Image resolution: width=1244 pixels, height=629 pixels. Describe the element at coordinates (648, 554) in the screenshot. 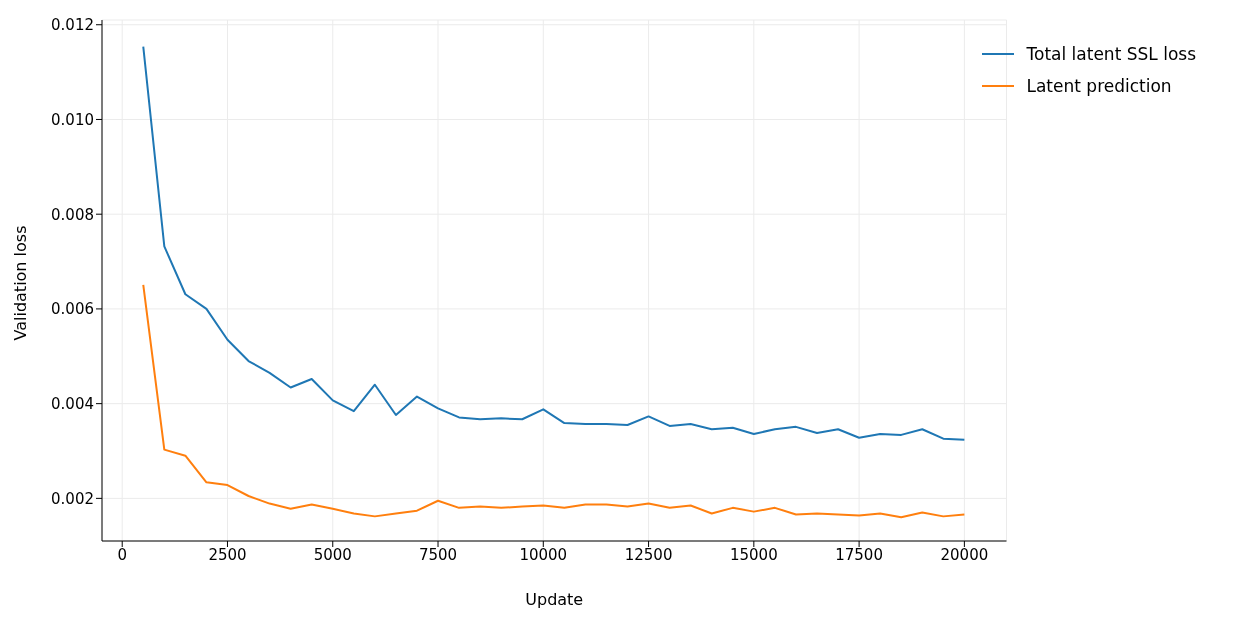

I see `x-tick-label: 12500` at that location.